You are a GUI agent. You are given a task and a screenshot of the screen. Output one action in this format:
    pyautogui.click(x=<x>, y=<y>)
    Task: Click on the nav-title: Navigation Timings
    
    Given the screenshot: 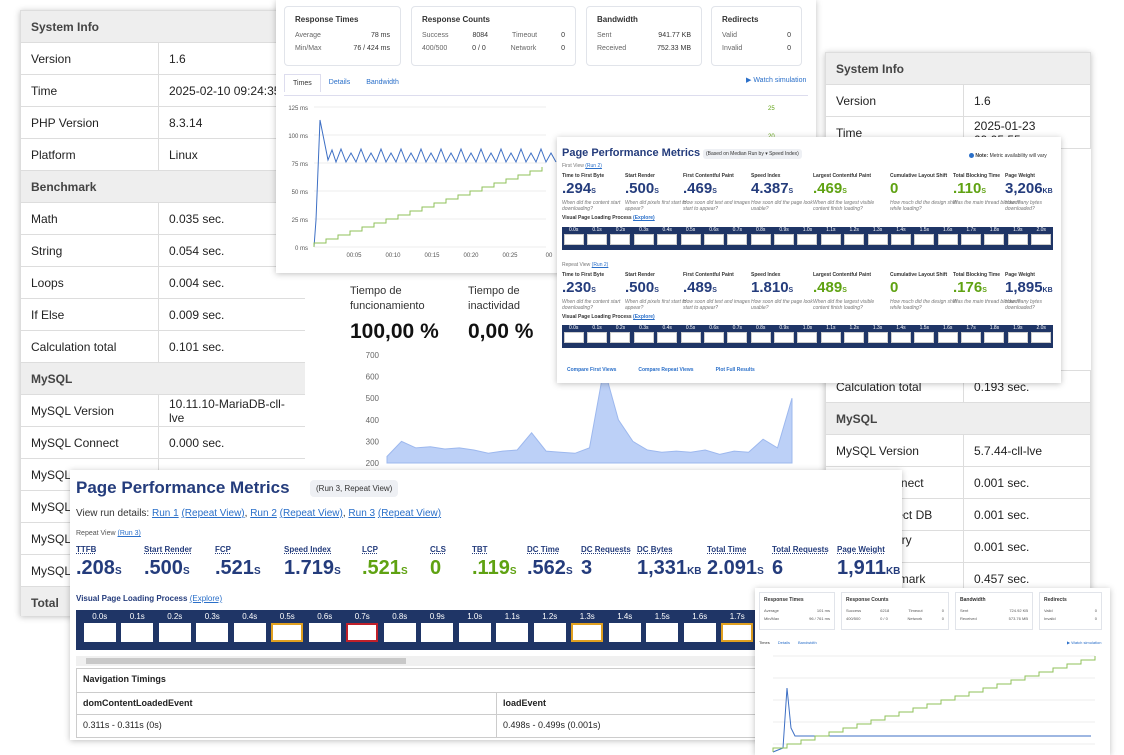 What is the action you would take?
    pyautogui.click(x=489, y=681)
    